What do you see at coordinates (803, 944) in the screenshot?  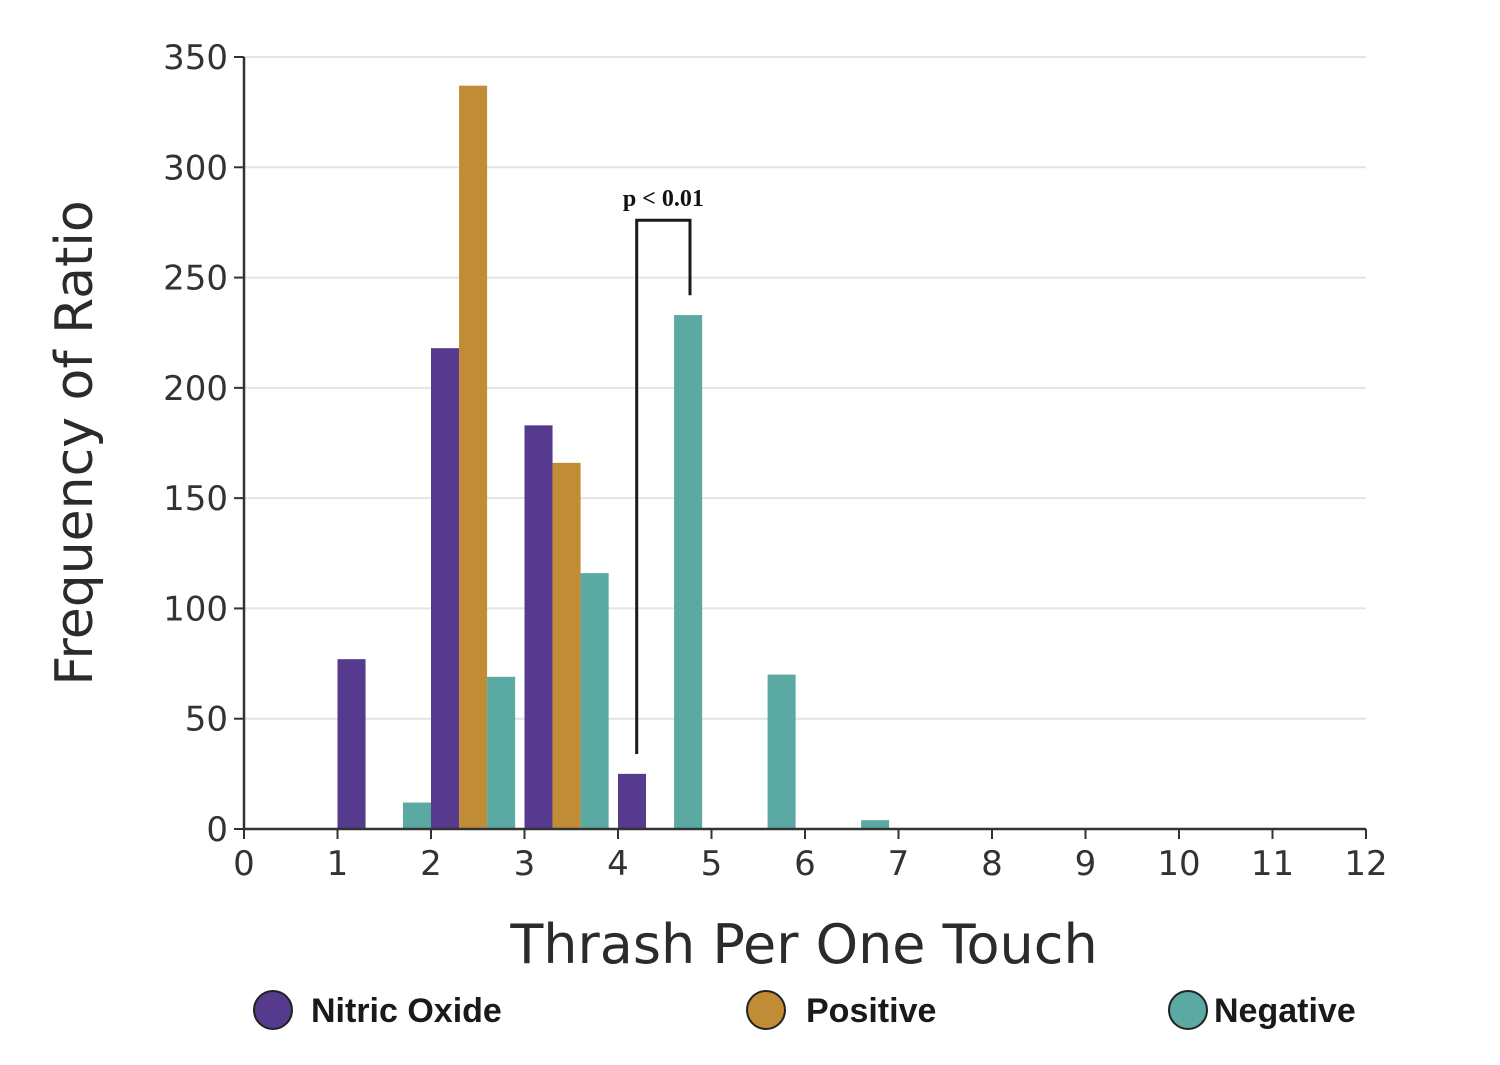 I see `x-axis-title: Thrash Per One Touch` at bounding box center [803, 944].